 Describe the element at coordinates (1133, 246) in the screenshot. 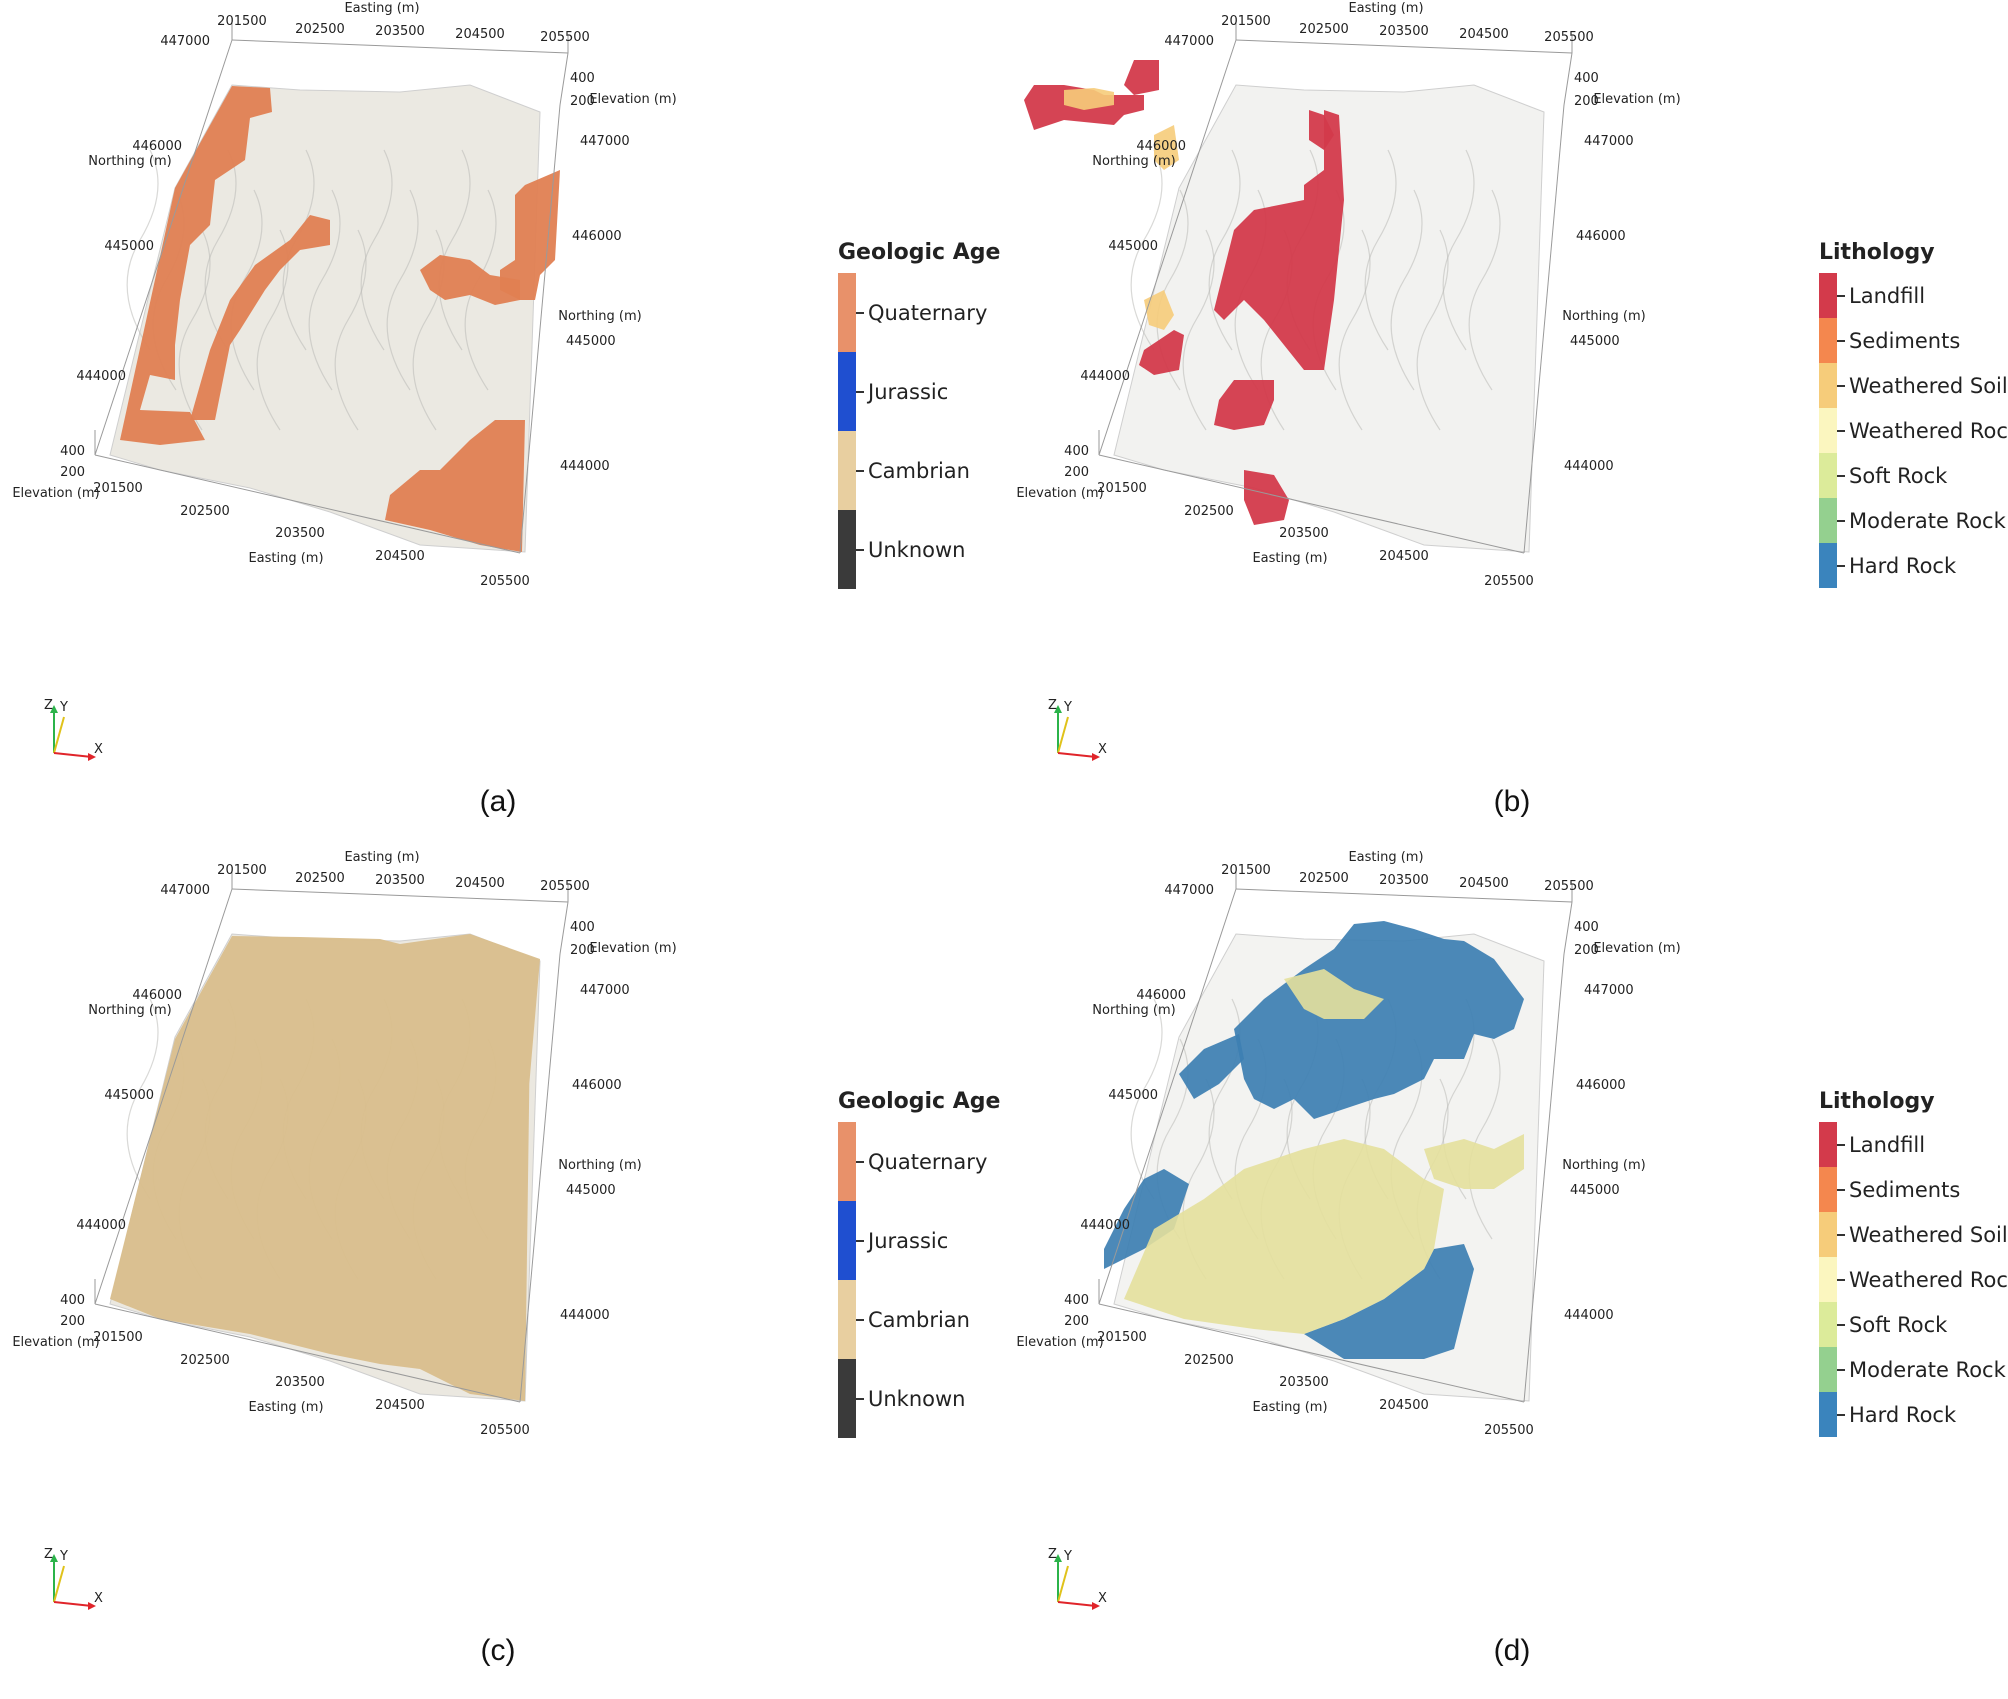

I see `northing-tick-left: 445000` at that location.